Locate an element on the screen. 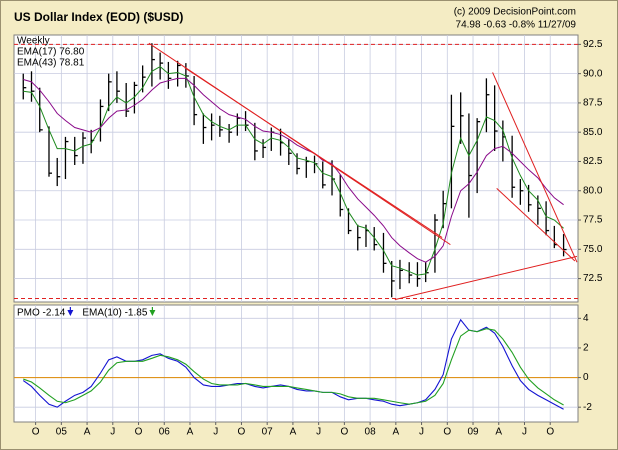 The height and width of the screenshot is (450, 618). y-tick-label: -2 is located at coordinates (587, 407).